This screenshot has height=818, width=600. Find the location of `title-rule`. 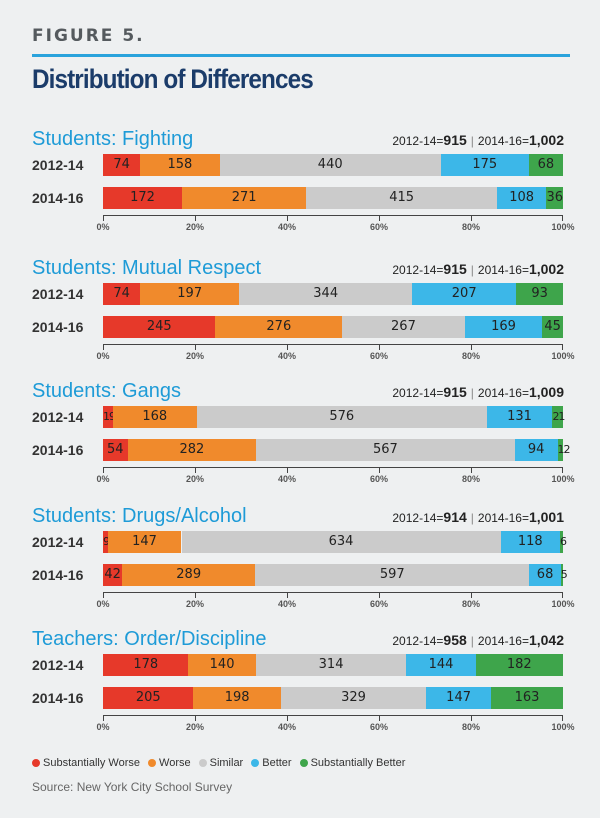

title-rule is located at coordinates (301, 55).